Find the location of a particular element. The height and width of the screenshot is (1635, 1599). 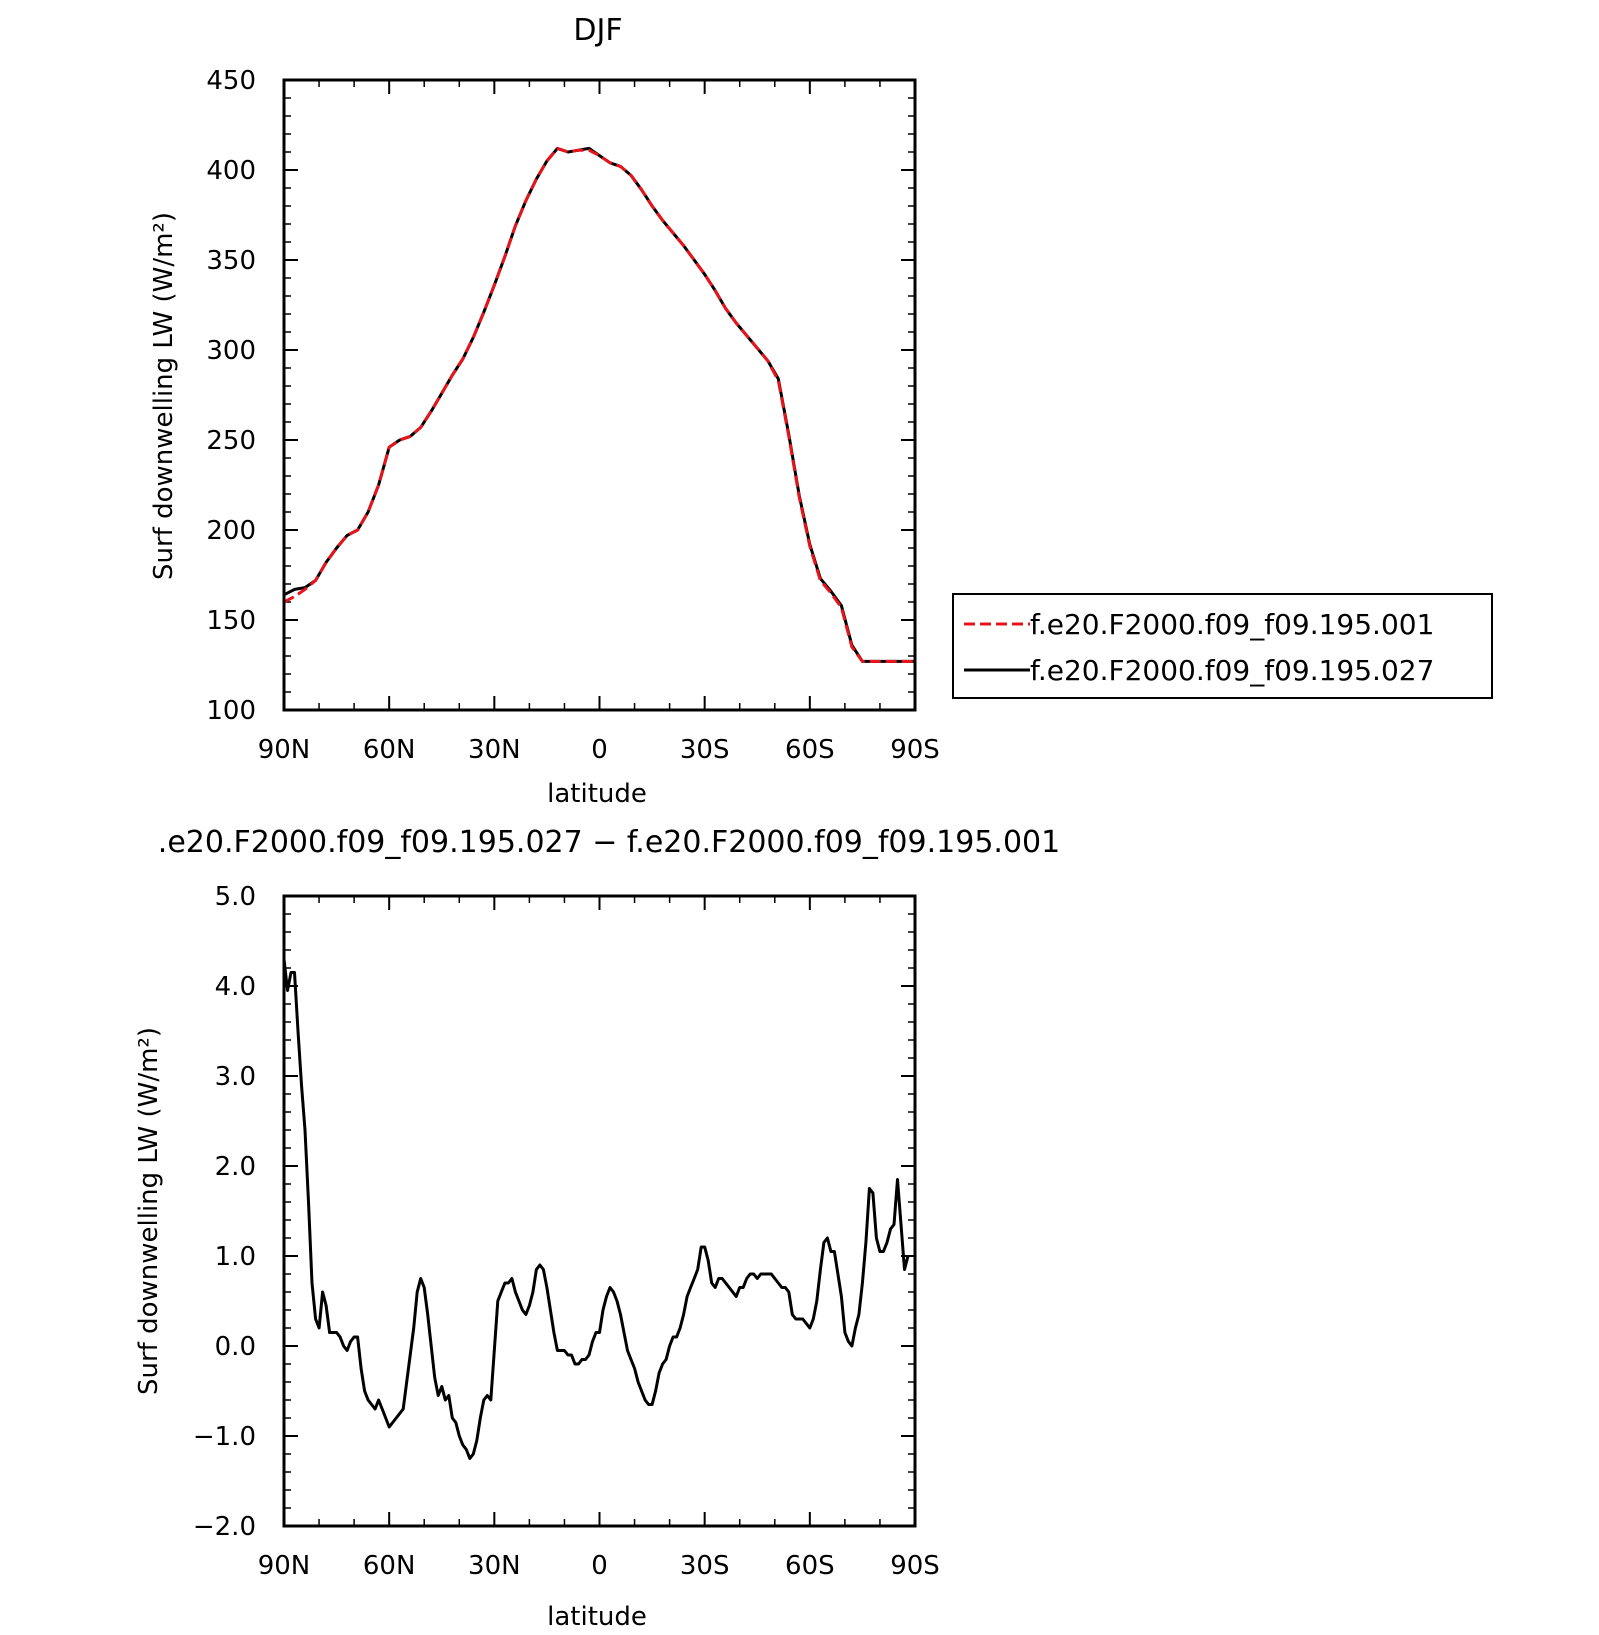

legend-box is located at coordinates (1222, 646).